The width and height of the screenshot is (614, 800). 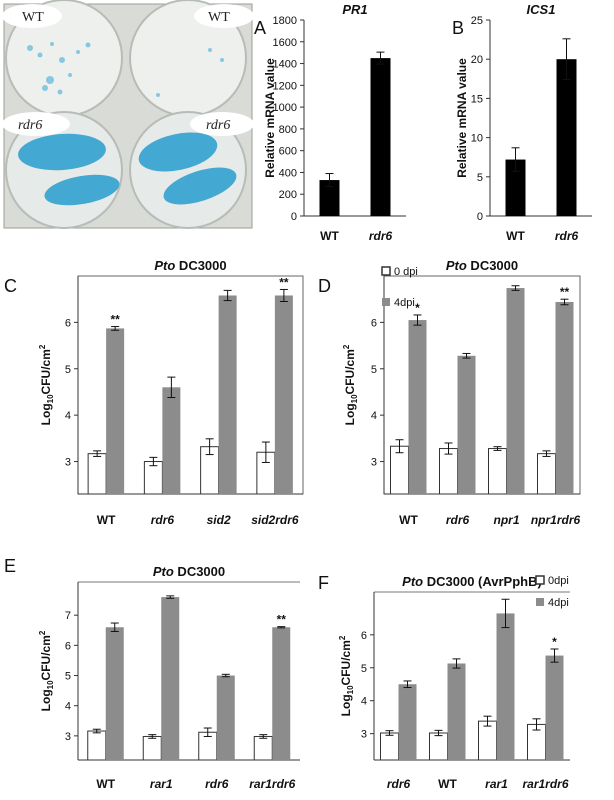 What do you see at coordinates (406, 272) in the screenshot?
I see `legend-label: 0 dpi` at bounding box center [406, 272].